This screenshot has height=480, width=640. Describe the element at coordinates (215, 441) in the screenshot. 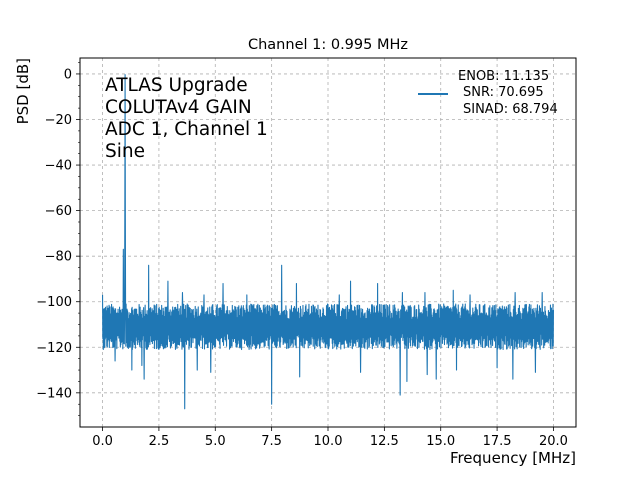

I see `x-tick-label: 5.0` at that location.